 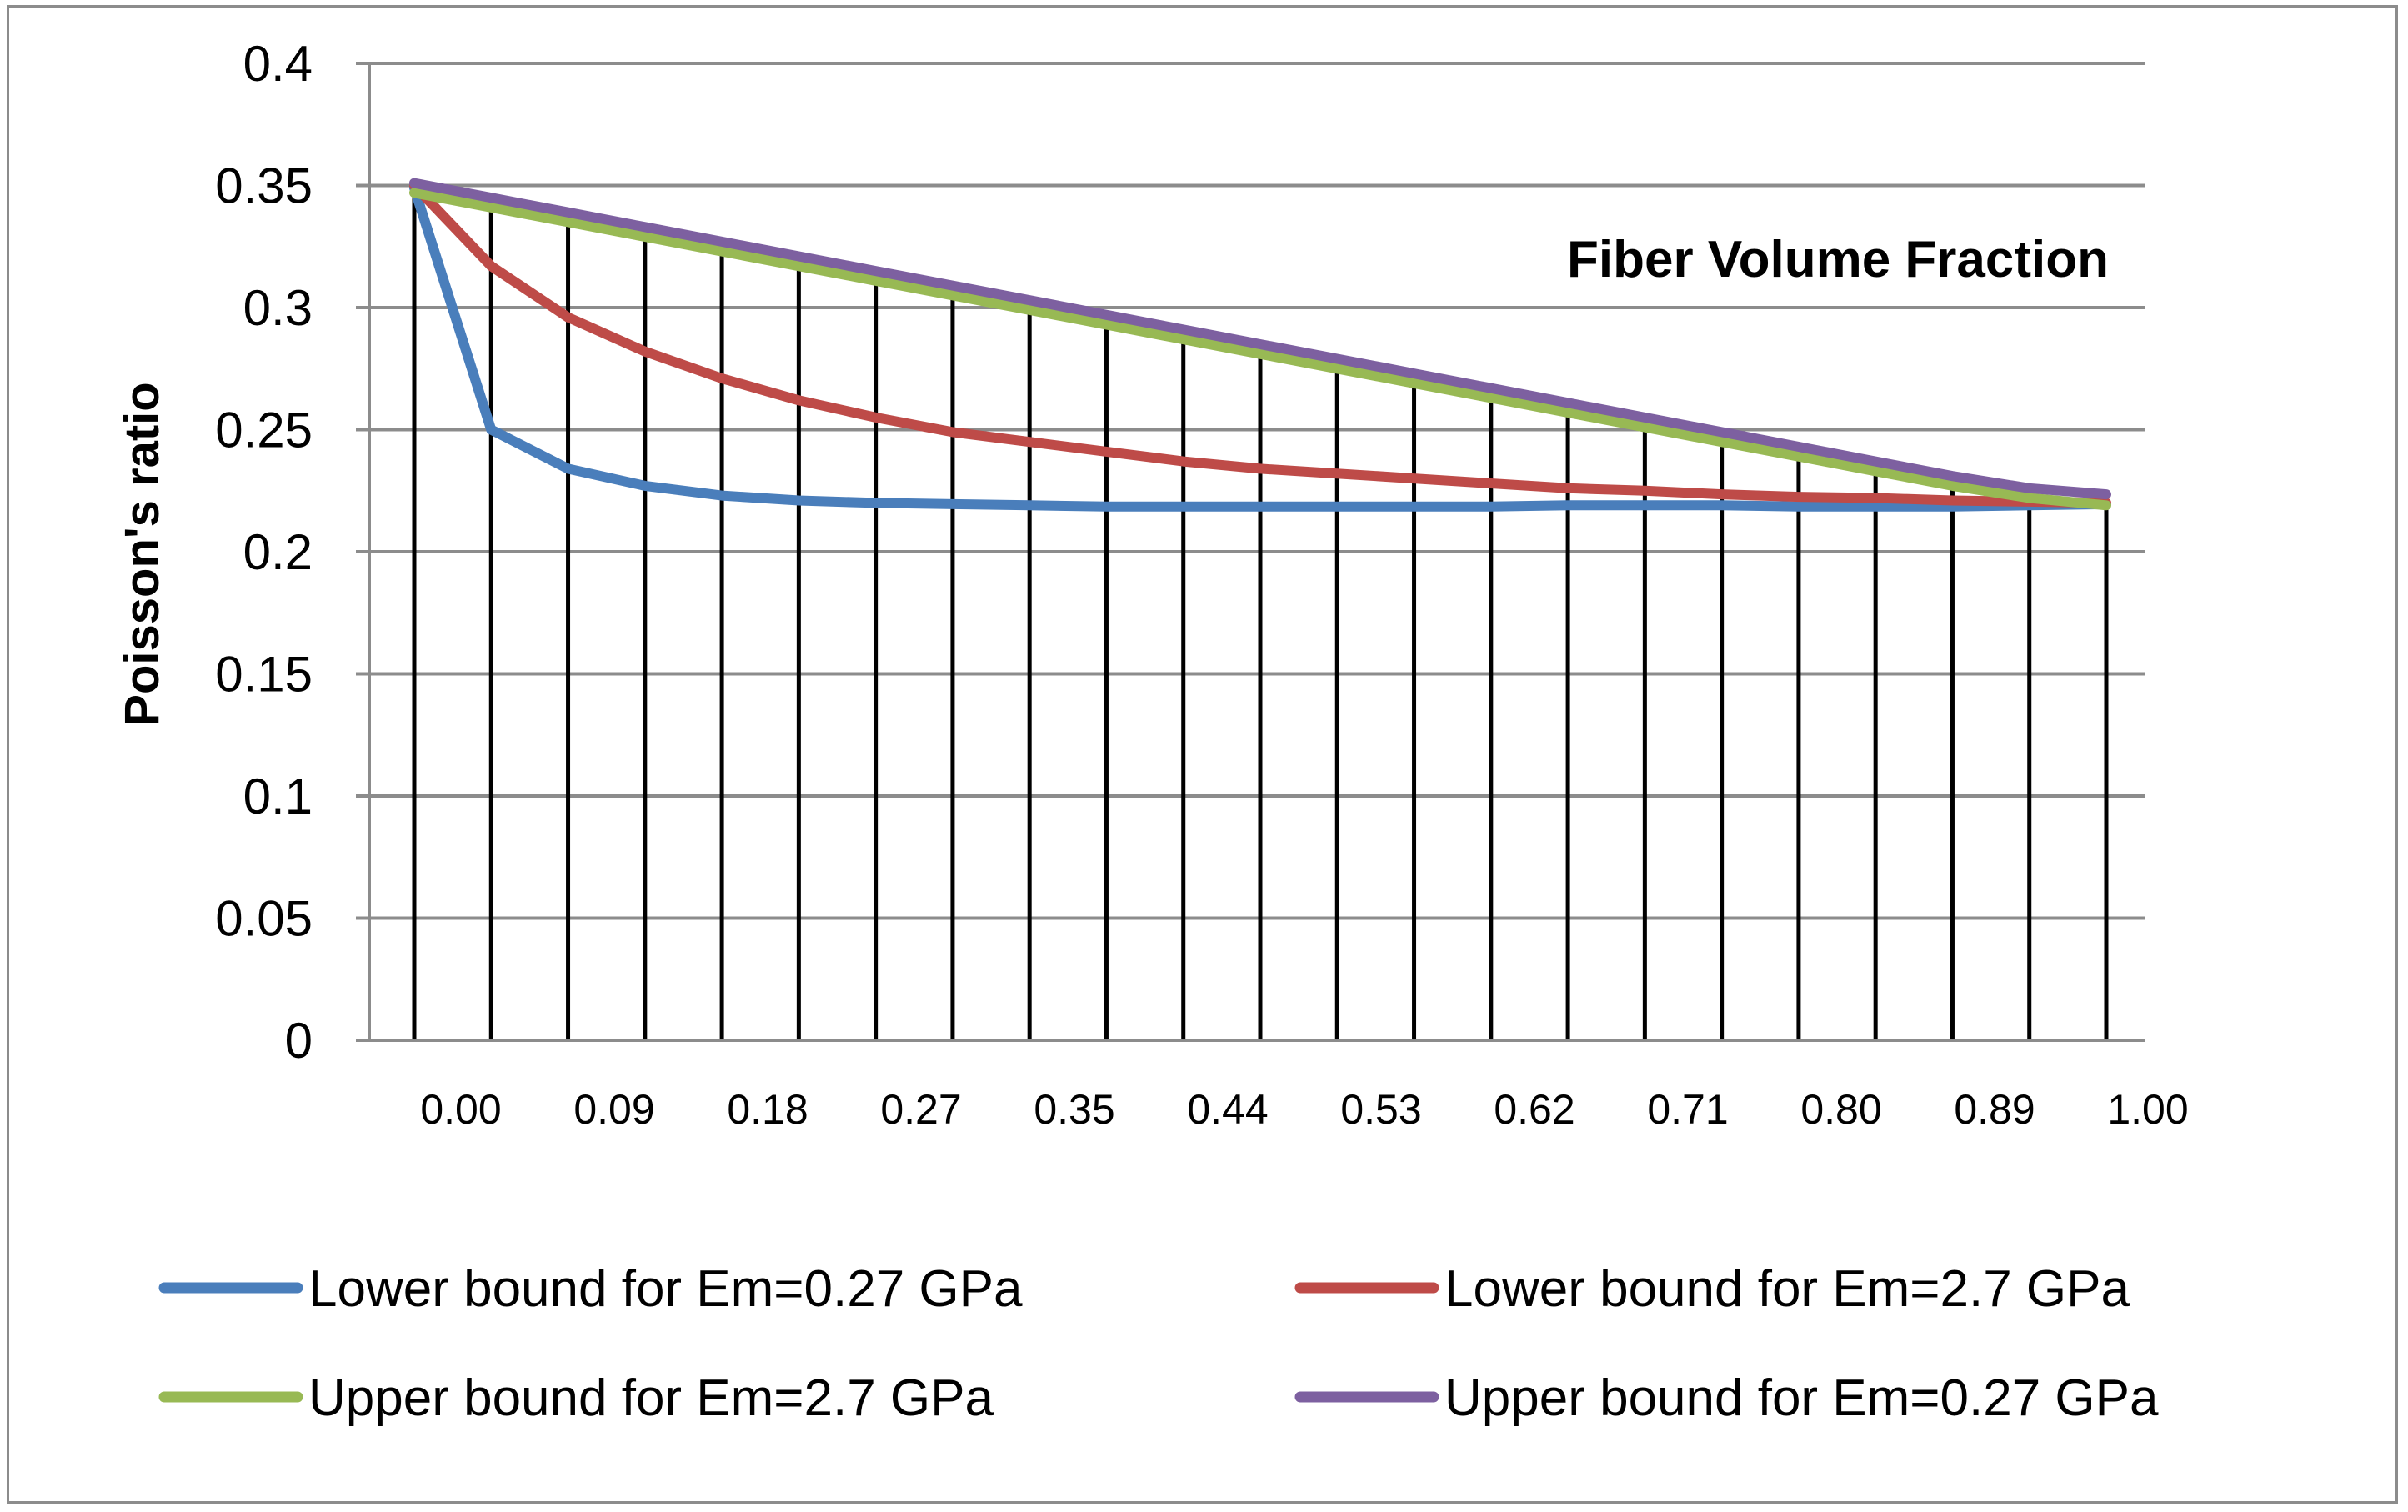 I want to click on x-tick-label: 0.44, so click(x=1228, y=1109).